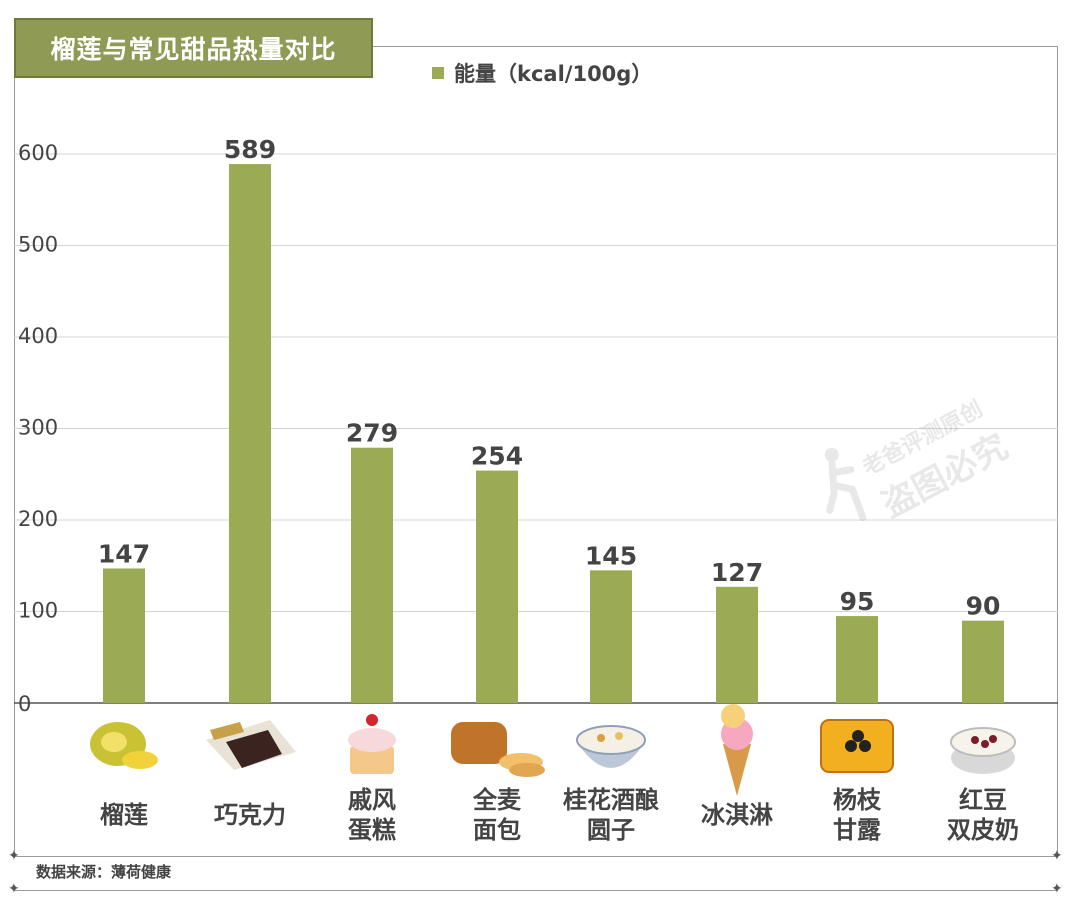 This screenshot has height=900, width=1080. I want to click on category-label: 全麦, so click(497, 800).